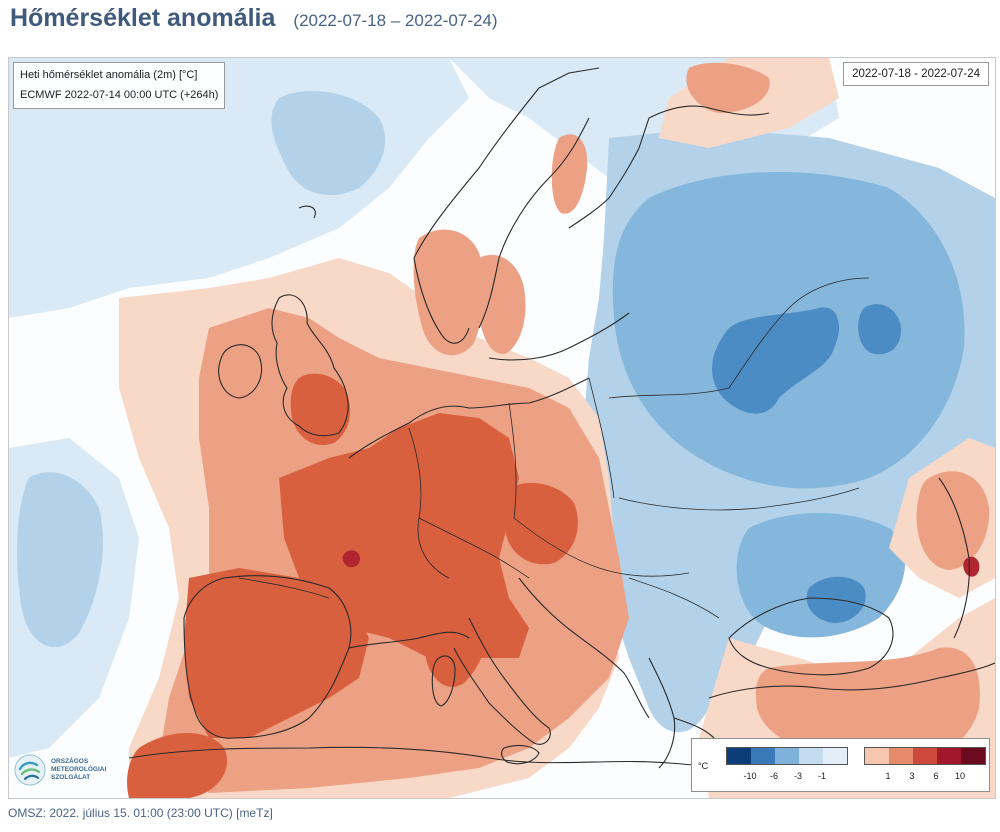 This screenshot has height=832, width=1000. I want to click on legend-tick-warm-2: 3, so click(912, 776).